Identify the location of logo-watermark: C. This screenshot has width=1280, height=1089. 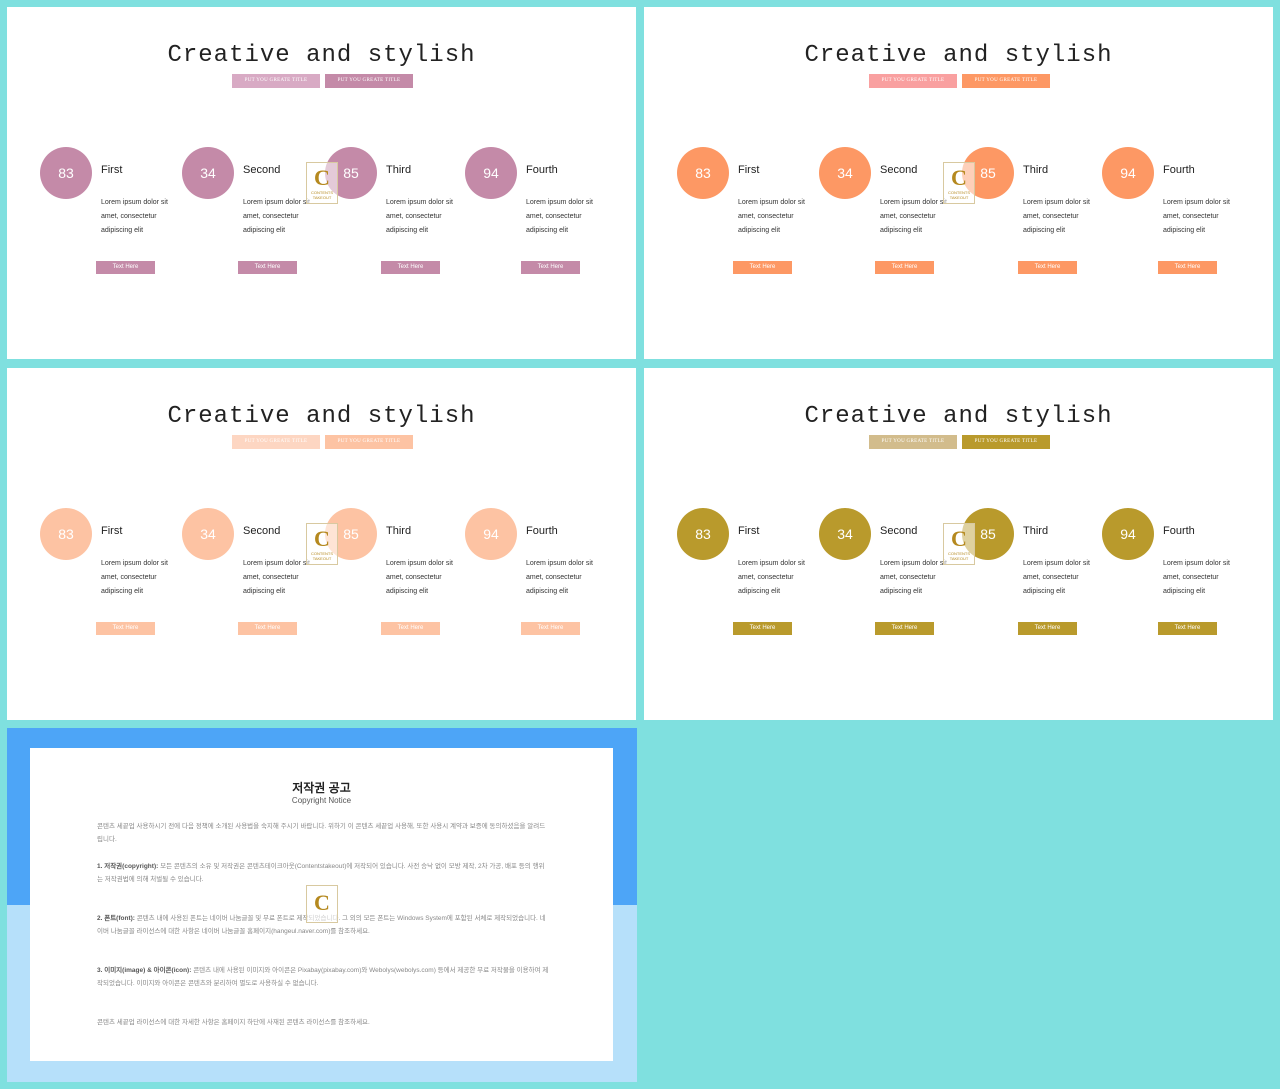
(322, 904).